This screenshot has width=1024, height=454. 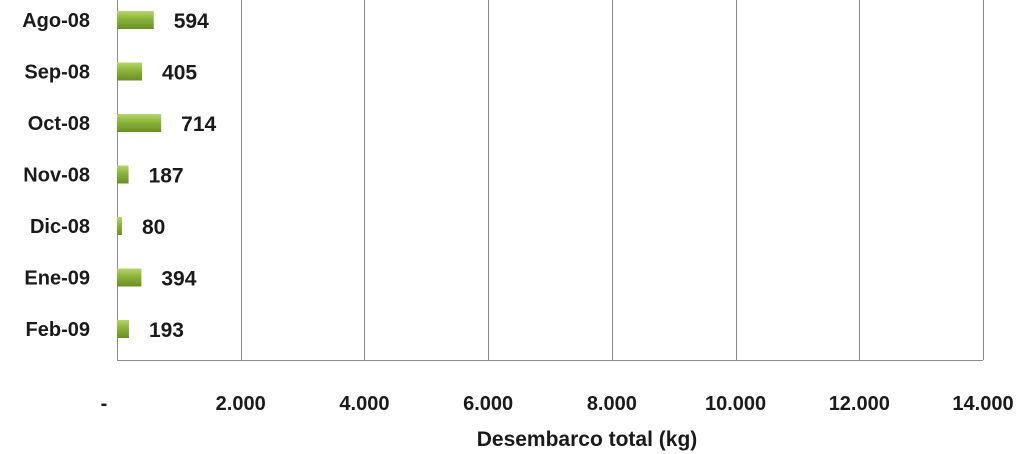 I want to click on data-label: 594, so click(x=191, y=21).